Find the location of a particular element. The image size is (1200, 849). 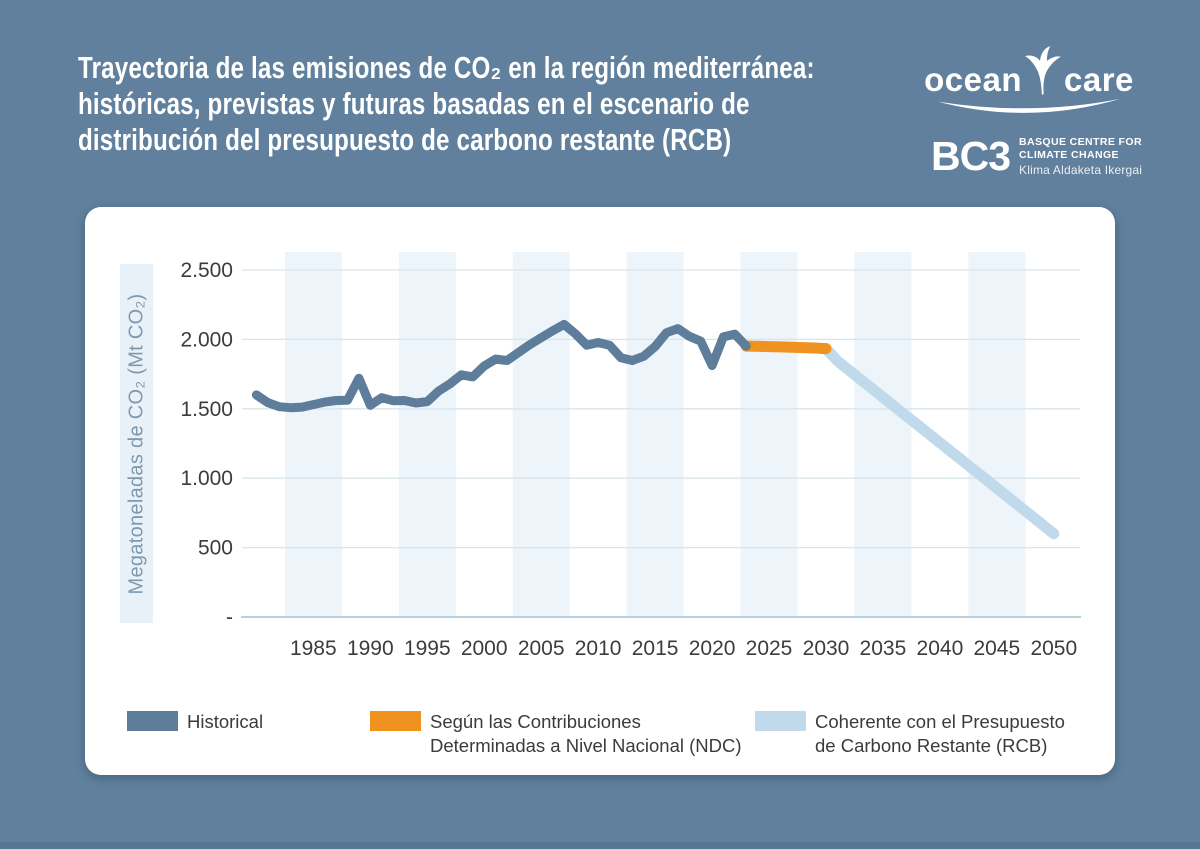

x-tick-label: 2030 is located at coordinates (826, 648).